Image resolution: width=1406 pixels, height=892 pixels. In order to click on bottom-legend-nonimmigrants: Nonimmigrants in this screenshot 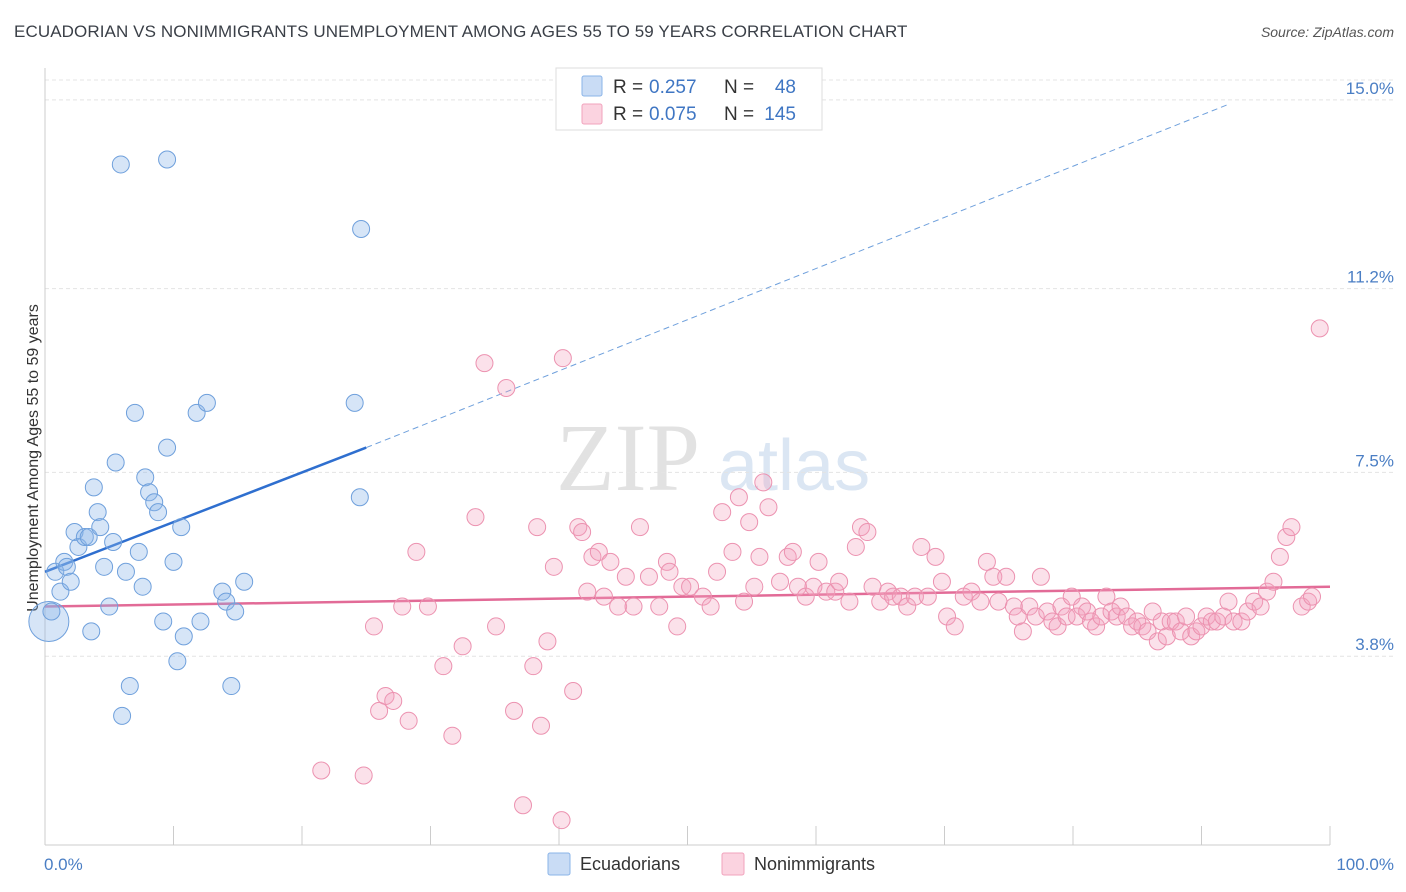, I will do `click(814, 864)`.